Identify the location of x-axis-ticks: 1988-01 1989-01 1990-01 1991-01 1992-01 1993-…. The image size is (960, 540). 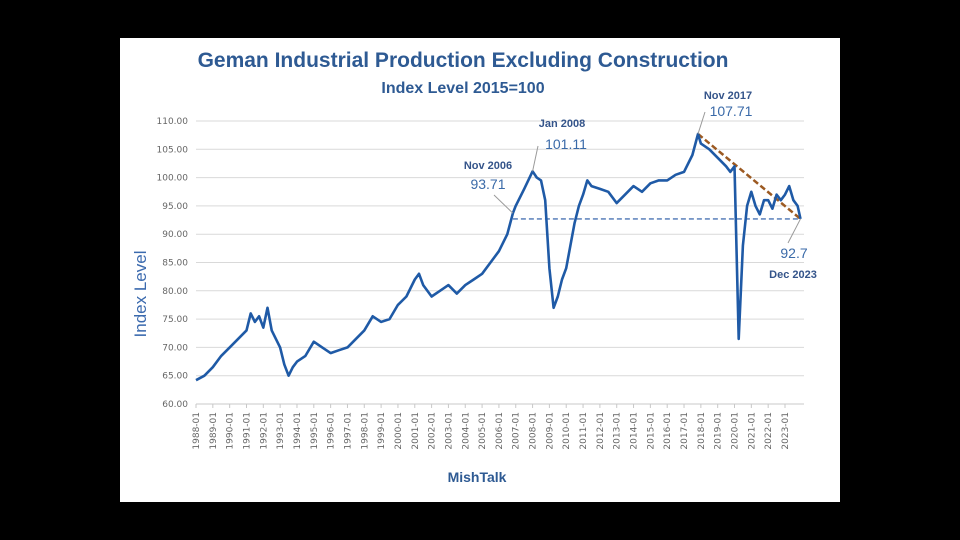
(498, 426).